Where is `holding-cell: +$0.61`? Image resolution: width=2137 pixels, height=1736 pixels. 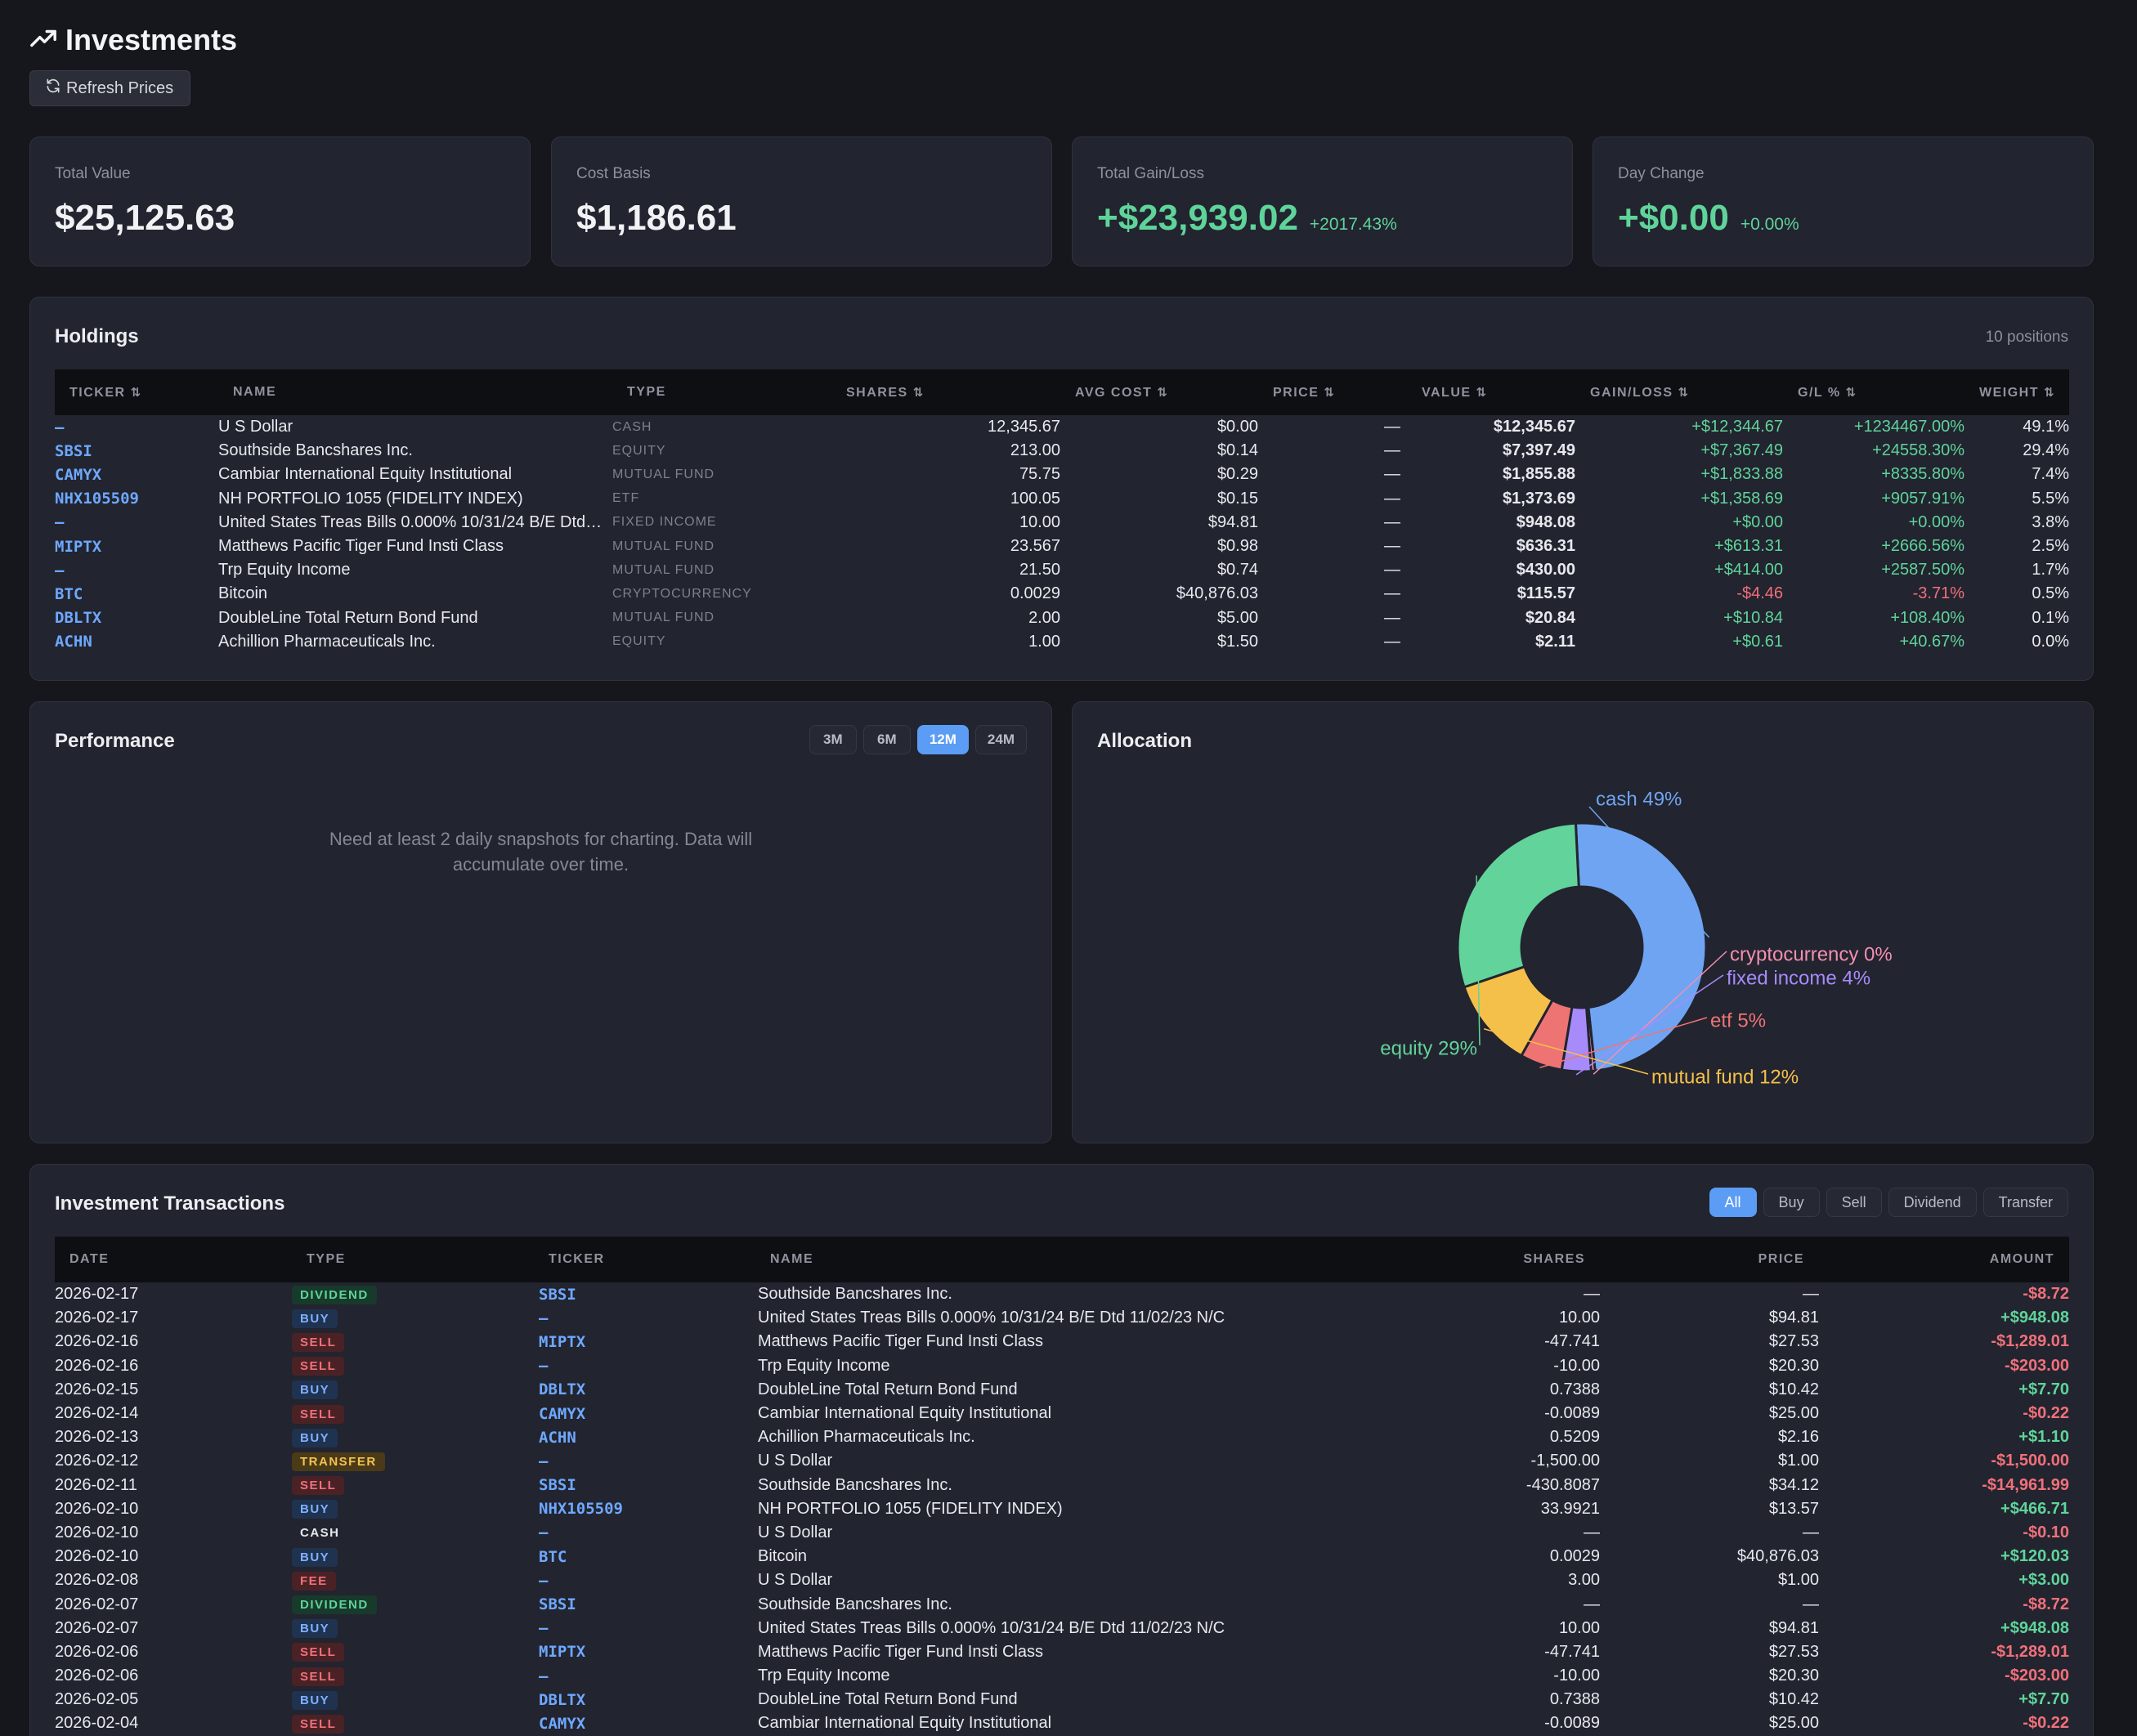 holding-cell: +$0.61 is located at coordinates (1758, 642).